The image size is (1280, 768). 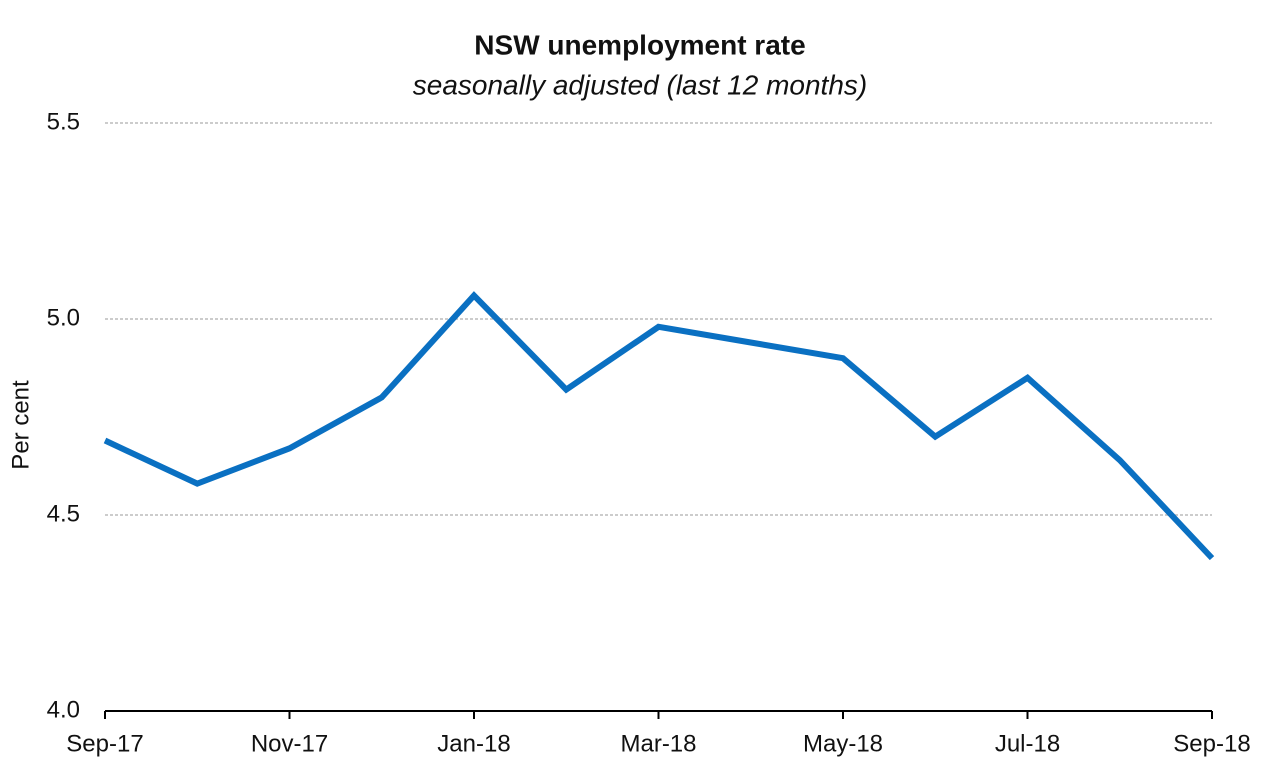 What do you see at coordinates (1027, 743) in the screenshot?
I see `x-tick-label: Jul-18` at bounding box center [1027, 743].